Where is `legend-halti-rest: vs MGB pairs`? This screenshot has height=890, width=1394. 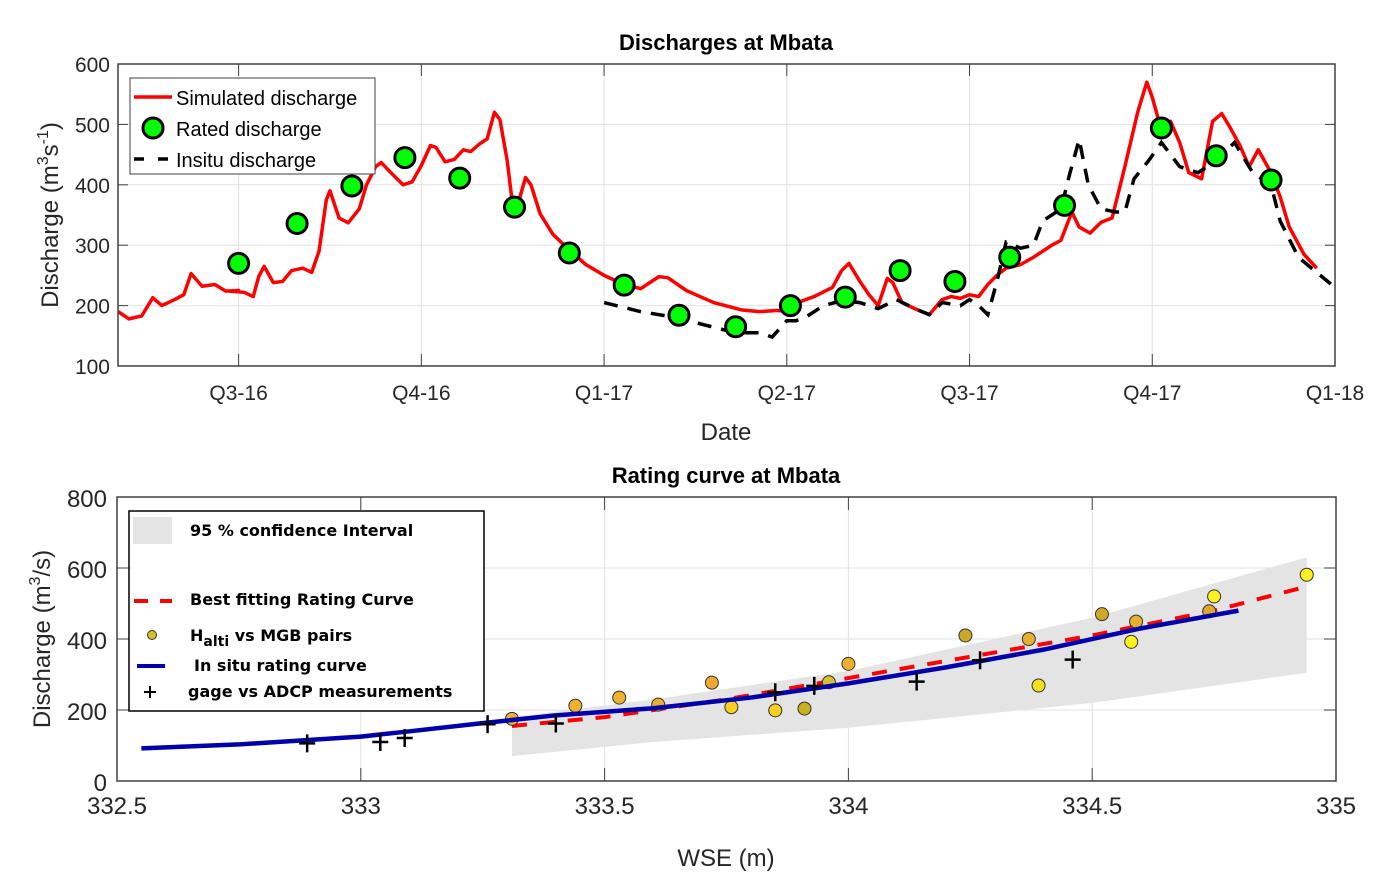
legend-halti-rest: vs MGB pairs is located at coordinates (290, 635).